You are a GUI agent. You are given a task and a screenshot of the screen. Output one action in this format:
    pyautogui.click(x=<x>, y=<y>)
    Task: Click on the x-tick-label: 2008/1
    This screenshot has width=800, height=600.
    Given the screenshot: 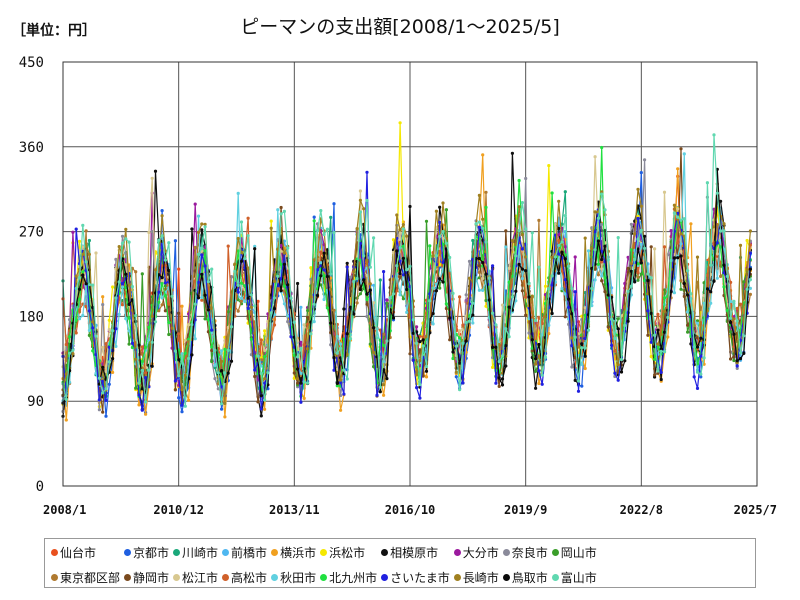 What is the action you would take?
    pyautogui.click(x=64, y=510)
    